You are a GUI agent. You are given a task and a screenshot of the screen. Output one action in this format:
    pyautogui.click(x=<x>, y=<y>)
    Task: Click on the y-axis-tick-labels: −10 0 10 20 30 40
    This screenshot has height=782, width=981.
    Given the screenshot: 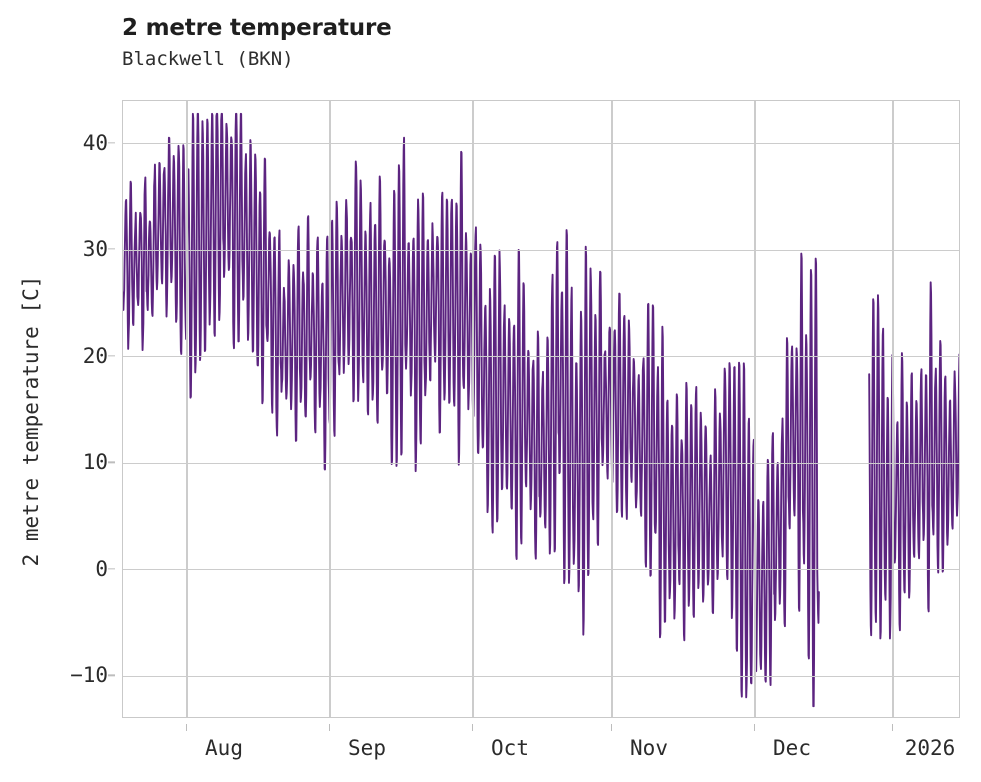 What is the action you would take?
    pyautogui.click(x=57, y=409)
    